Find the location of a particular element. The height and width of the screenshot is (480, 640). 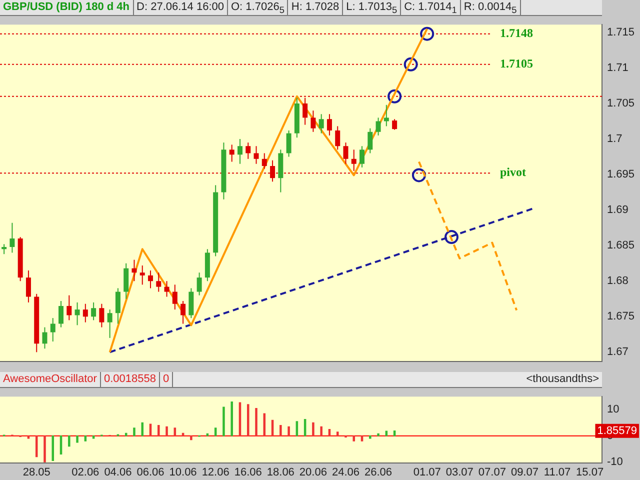

x-tick-label: 04.06 is located at coordinates (118, 472).